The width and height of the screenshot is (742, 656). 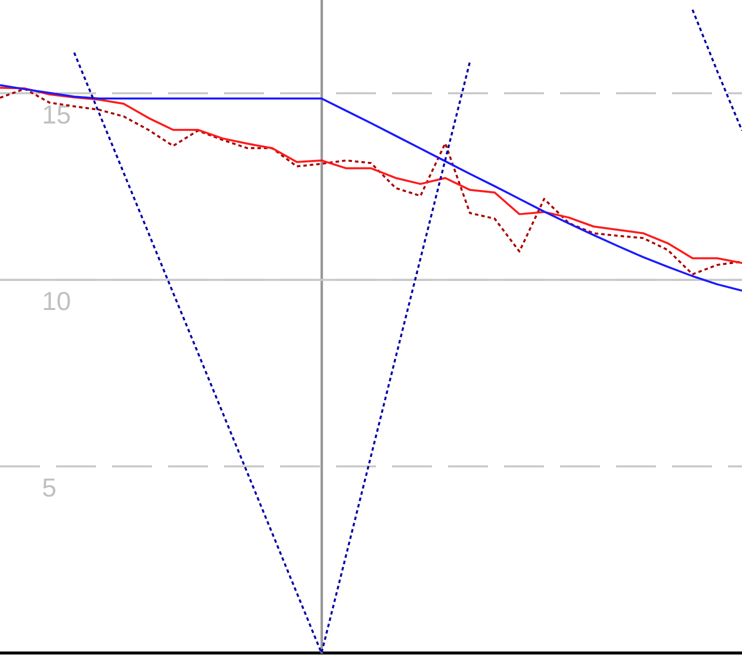 I want to click on y-tick-label: 10, so click(x=56, y=301).